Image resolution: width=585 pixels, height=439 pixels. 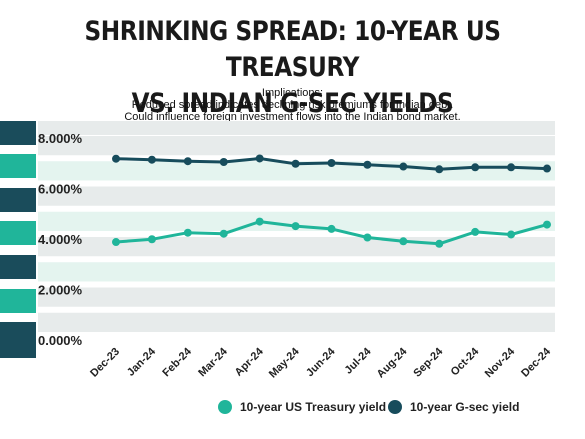 I want to click on x-tick-label: Oct-24, so click(x=465, y=361).